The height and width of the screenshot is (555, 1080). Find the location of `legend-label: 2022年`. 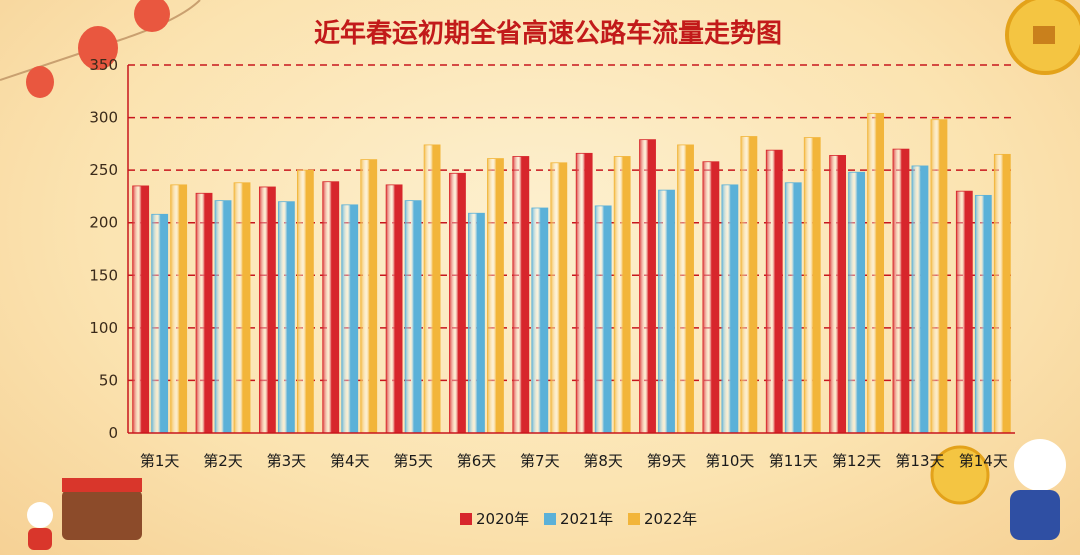

legend-label: 2022年 is located at coordinates (670, 519).